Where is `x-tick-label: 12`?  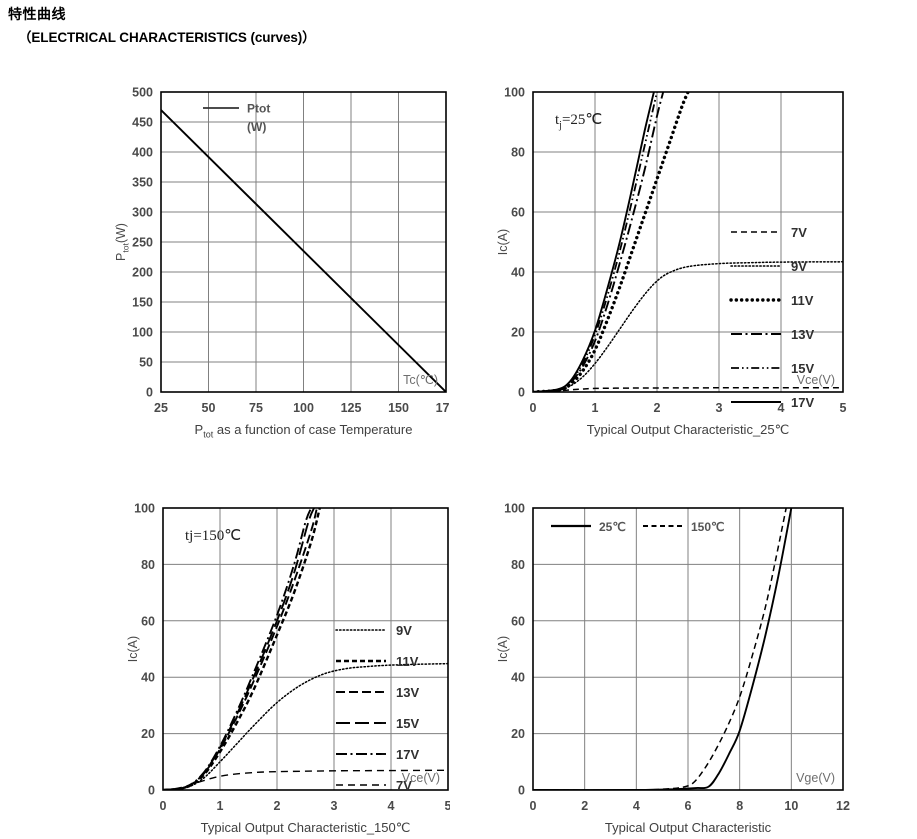 x-tick-label: 12 is located at coordinates (843, 806).